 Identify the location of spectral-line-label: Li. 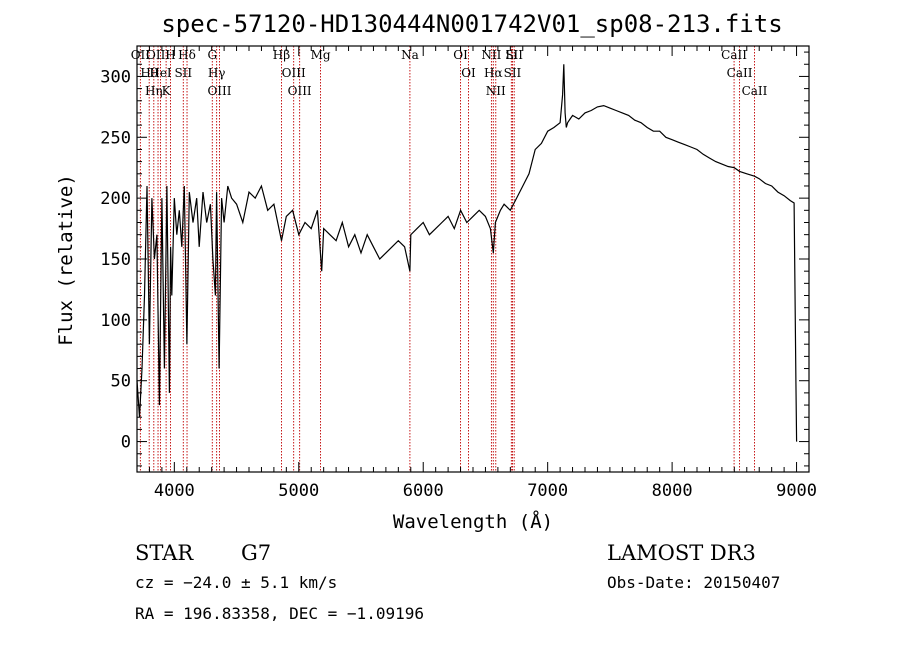
(511, 55).